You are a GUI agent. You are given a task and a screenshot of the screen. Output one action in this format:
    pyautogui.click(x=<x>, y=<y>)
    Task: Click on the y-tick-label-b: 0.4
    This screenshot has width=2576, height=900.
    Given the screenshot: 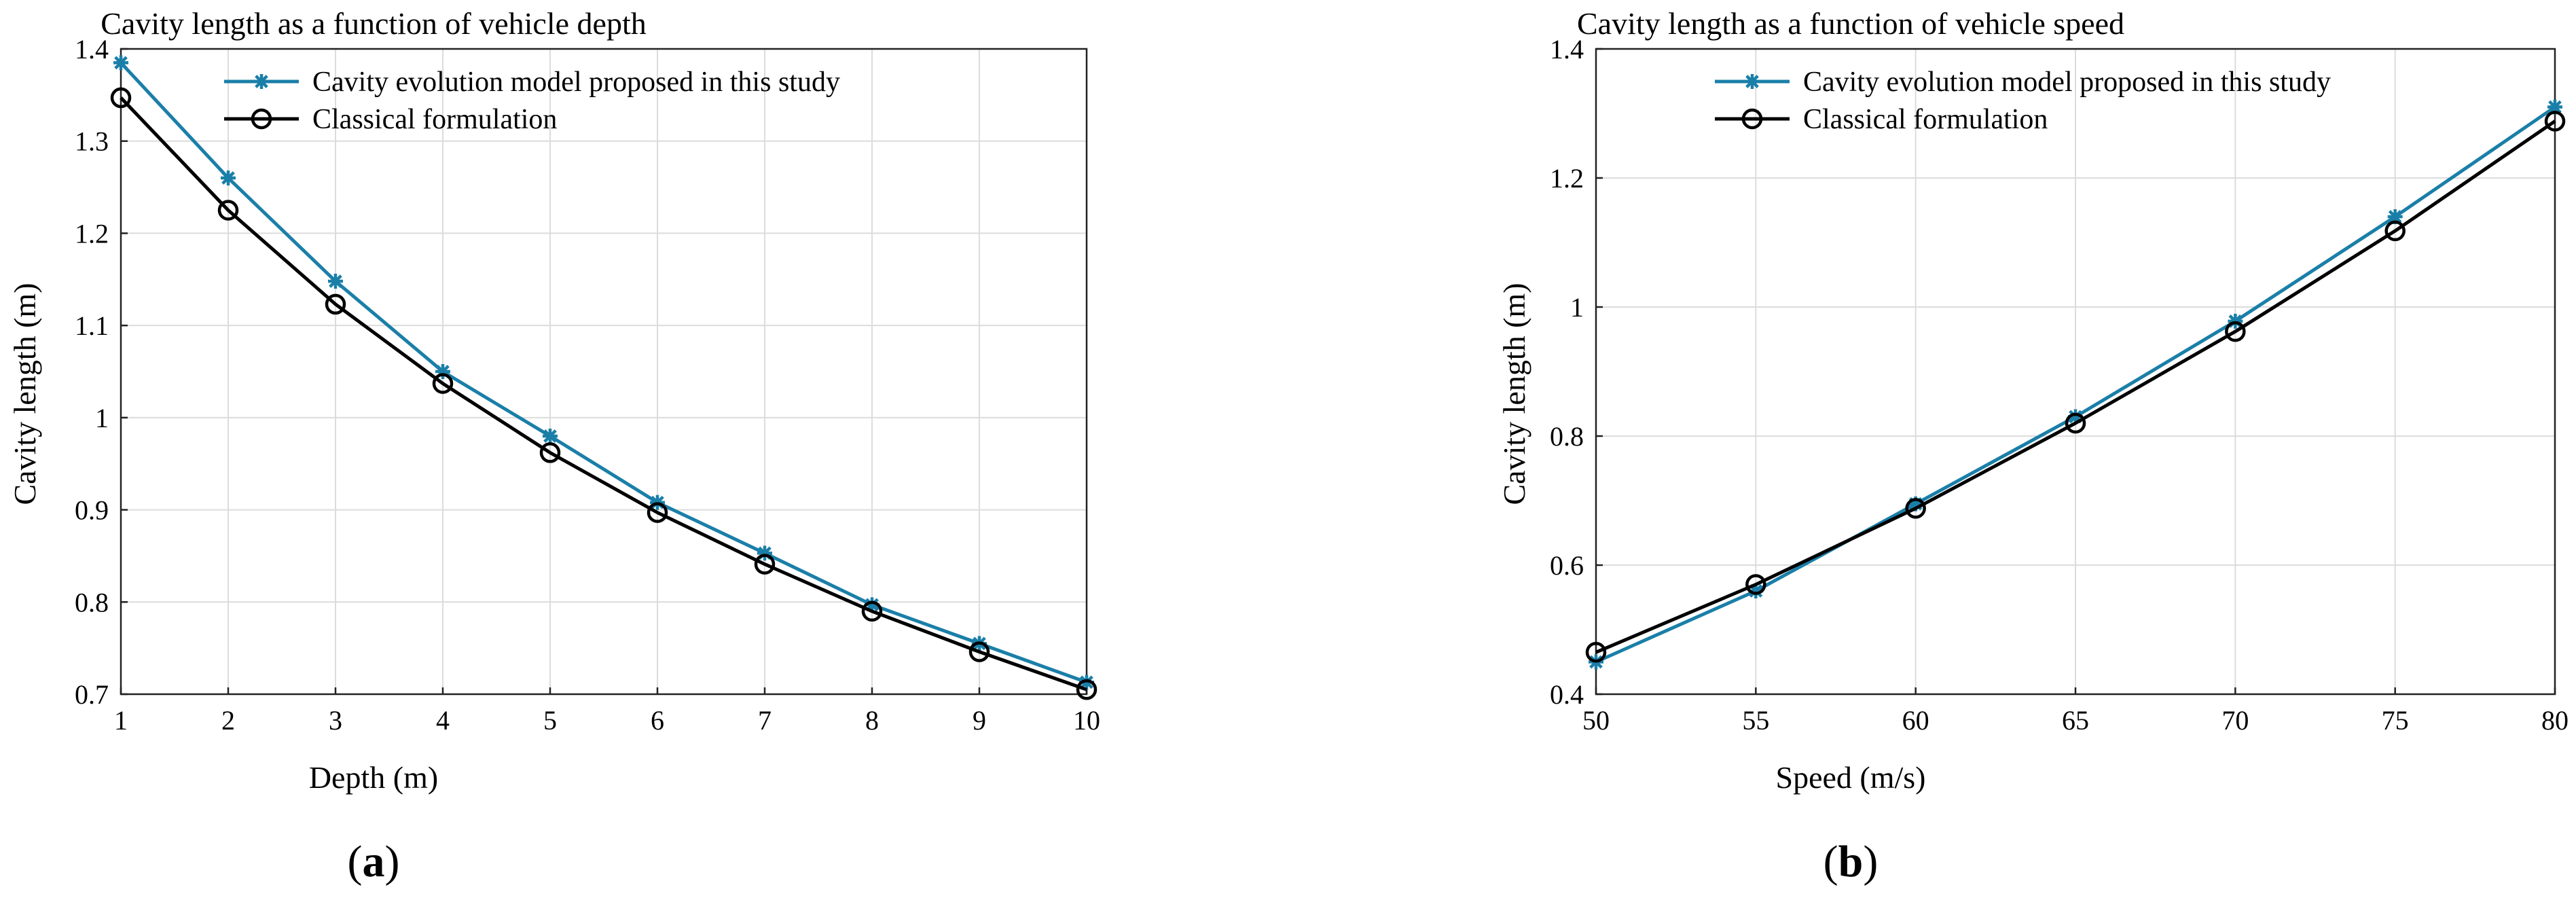 What is the action you would take?
    pyautogui.click(x=1567, y=694)
    